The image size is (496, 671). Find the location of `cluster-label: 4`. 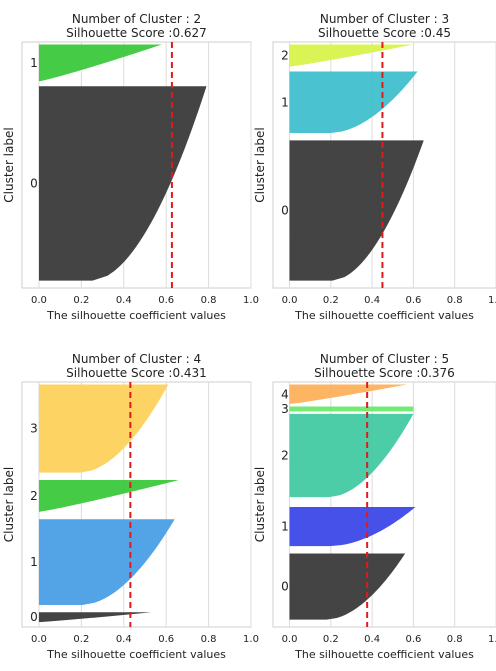

cluster-label: 4 is located at coordinates (285, 394).